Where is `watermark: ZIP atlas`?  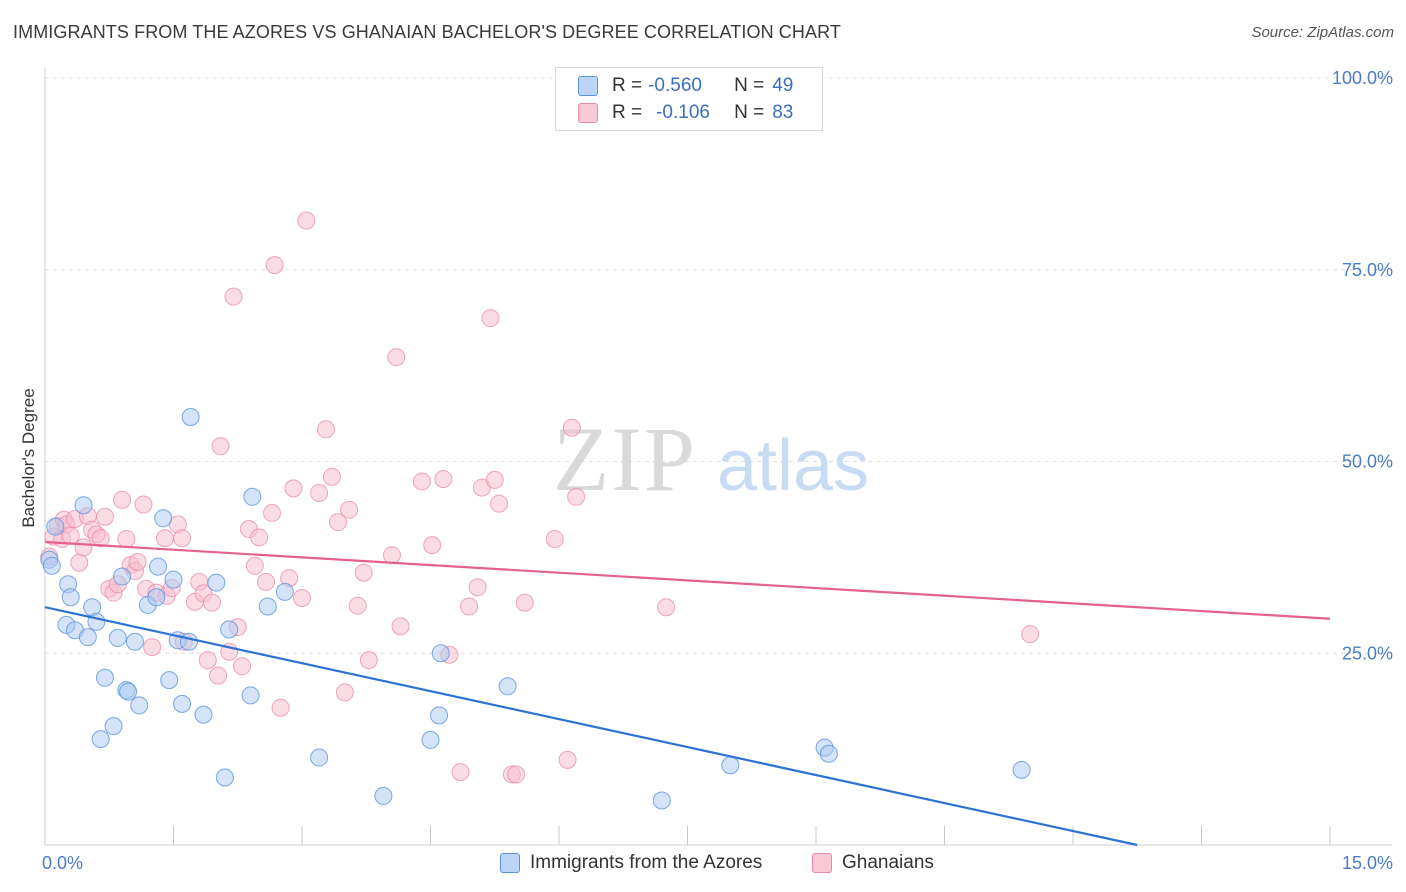
watermark: ZIP atlas is located at coordinates (711, 459).